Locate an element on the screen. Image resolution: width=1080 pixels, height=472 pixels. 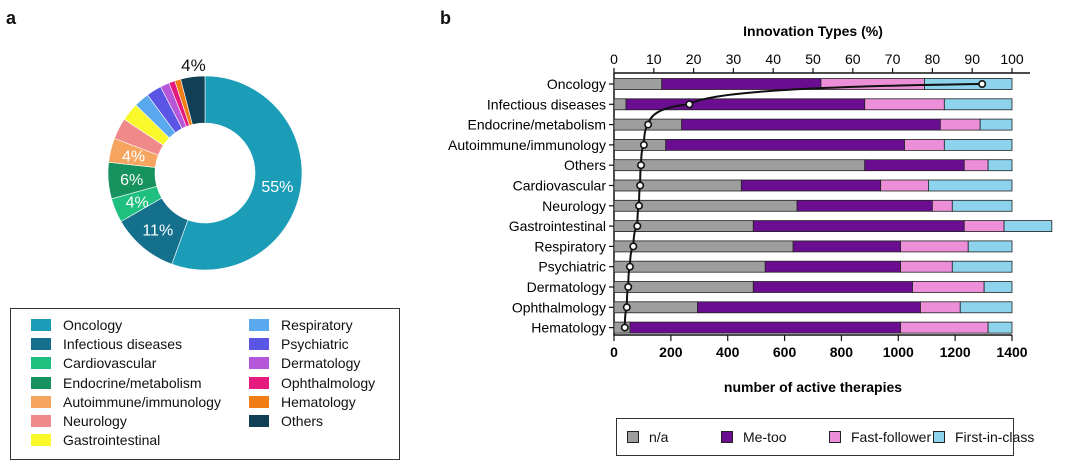
bar-segment-oncology-me-too is located at coordinates (741, 84).